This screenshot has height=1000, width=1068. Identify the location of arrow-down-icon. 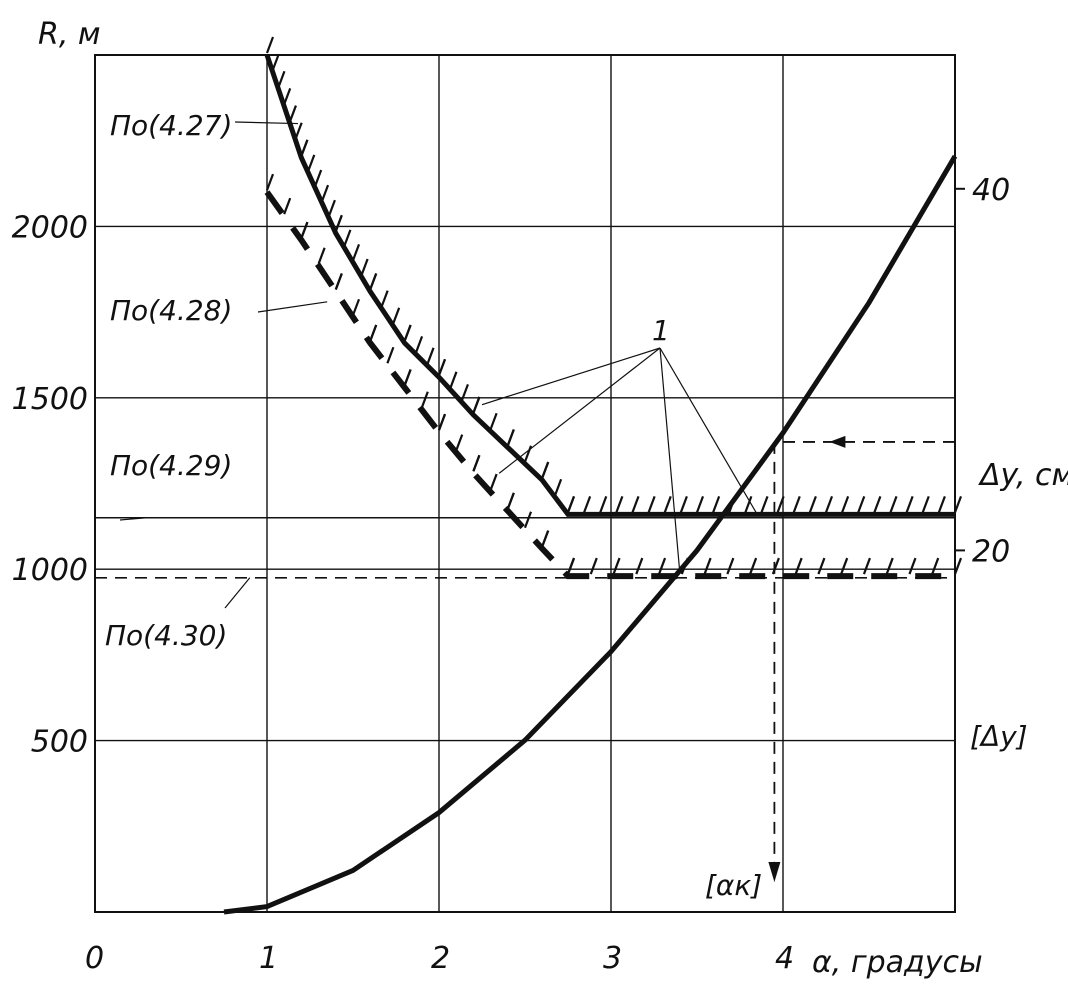
(774, 872).